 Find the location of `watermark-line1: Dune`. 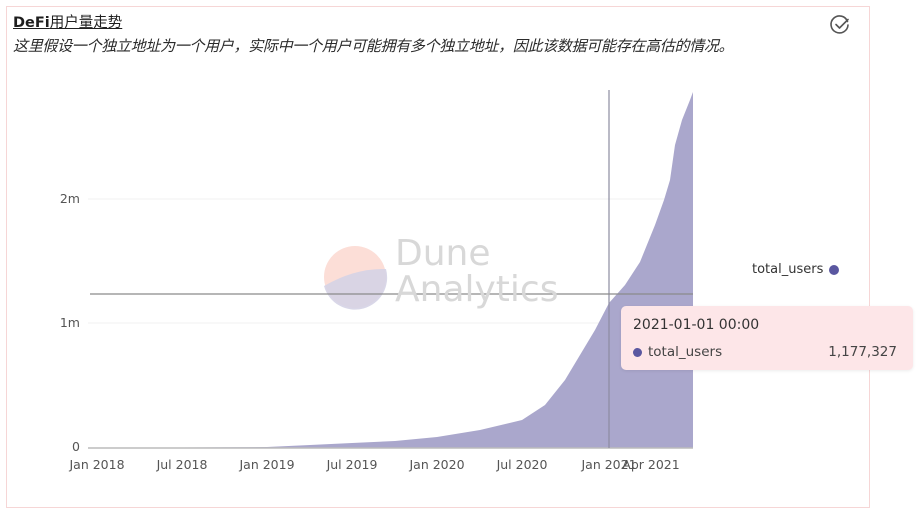

watermark-line1: Dune is located at coordinates (443, 253).